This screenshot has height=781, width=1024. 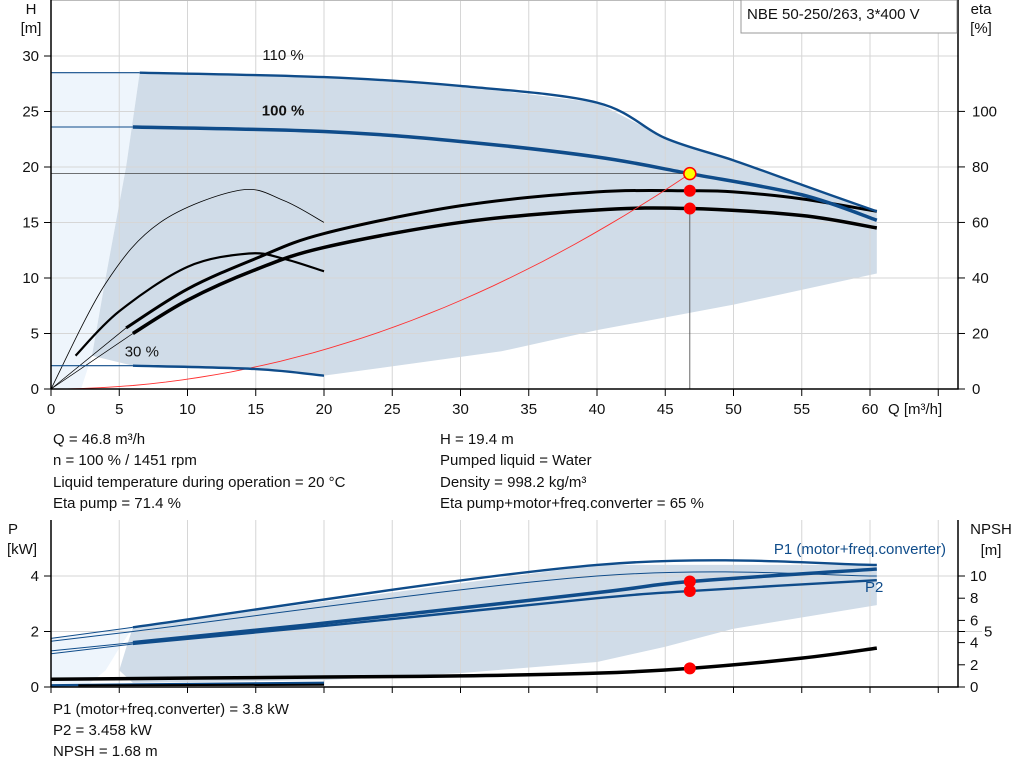 What do you see at coordinates (125, 460) in the screenshot?
I see `info-speed: n = 100 % / 1451 rpm` at bounding box center [125, 460].